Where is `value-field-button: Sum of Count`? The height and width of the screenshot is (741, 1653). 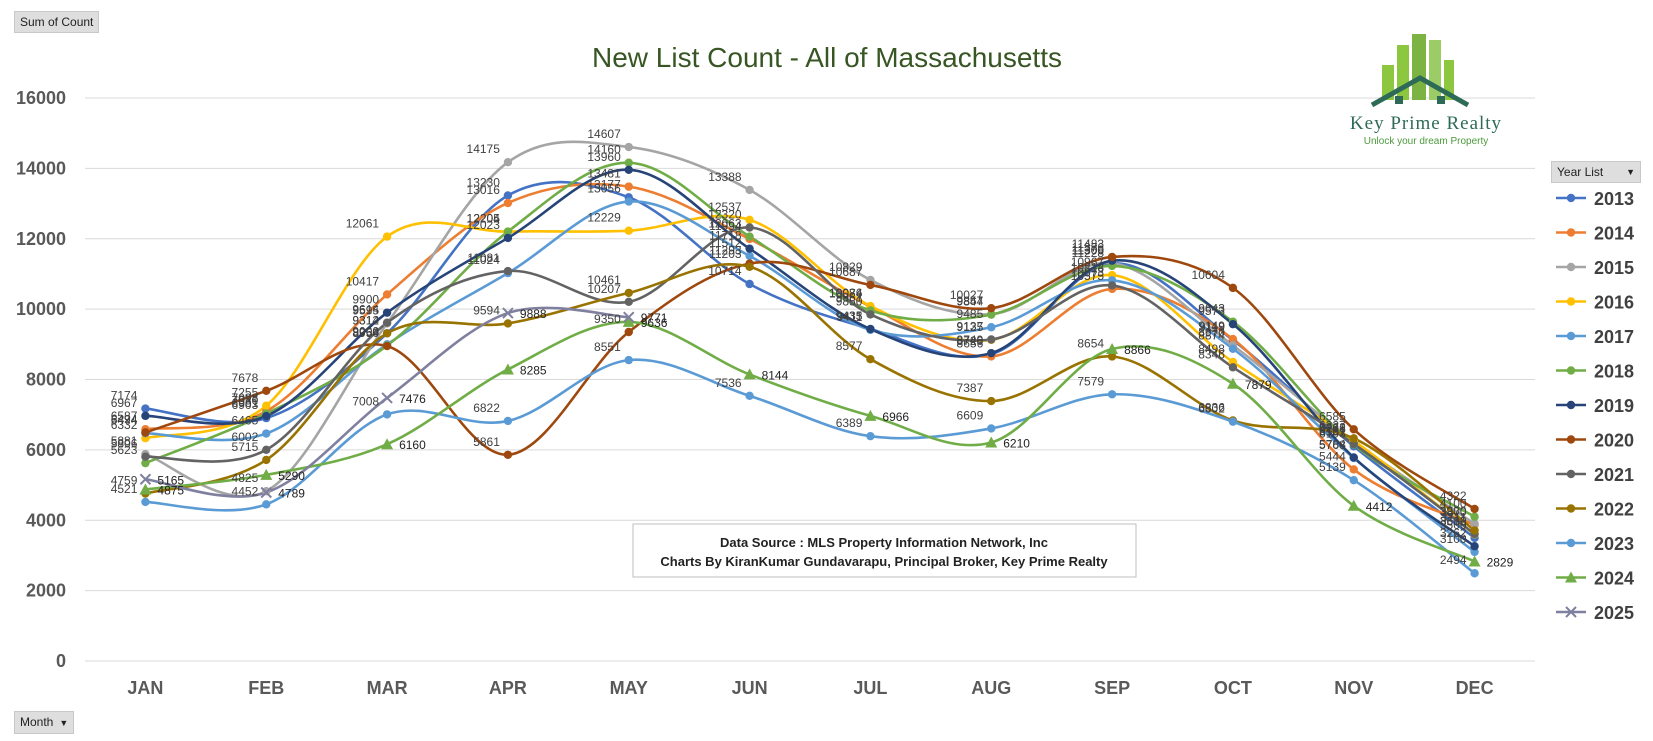
value-field-button: Sum of Count is located at coordinates (57, 22).